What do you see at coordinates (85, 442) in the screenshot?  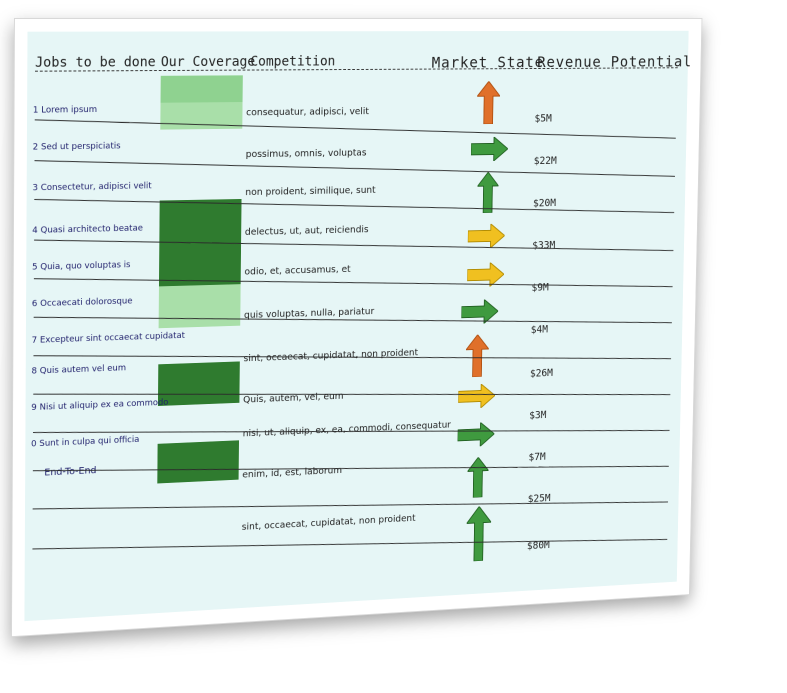 I see `job-label: 0 Sunt in culpa qui officia` at bounding box center [85, 442].